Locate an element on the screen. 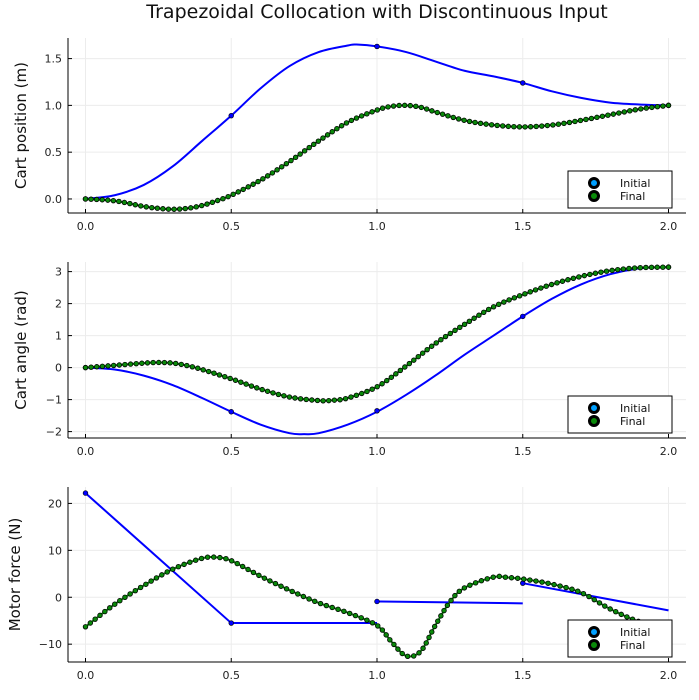 The height and width of the screenshot is (700, 699). initial-series-line is located at coordinates (158, 558).